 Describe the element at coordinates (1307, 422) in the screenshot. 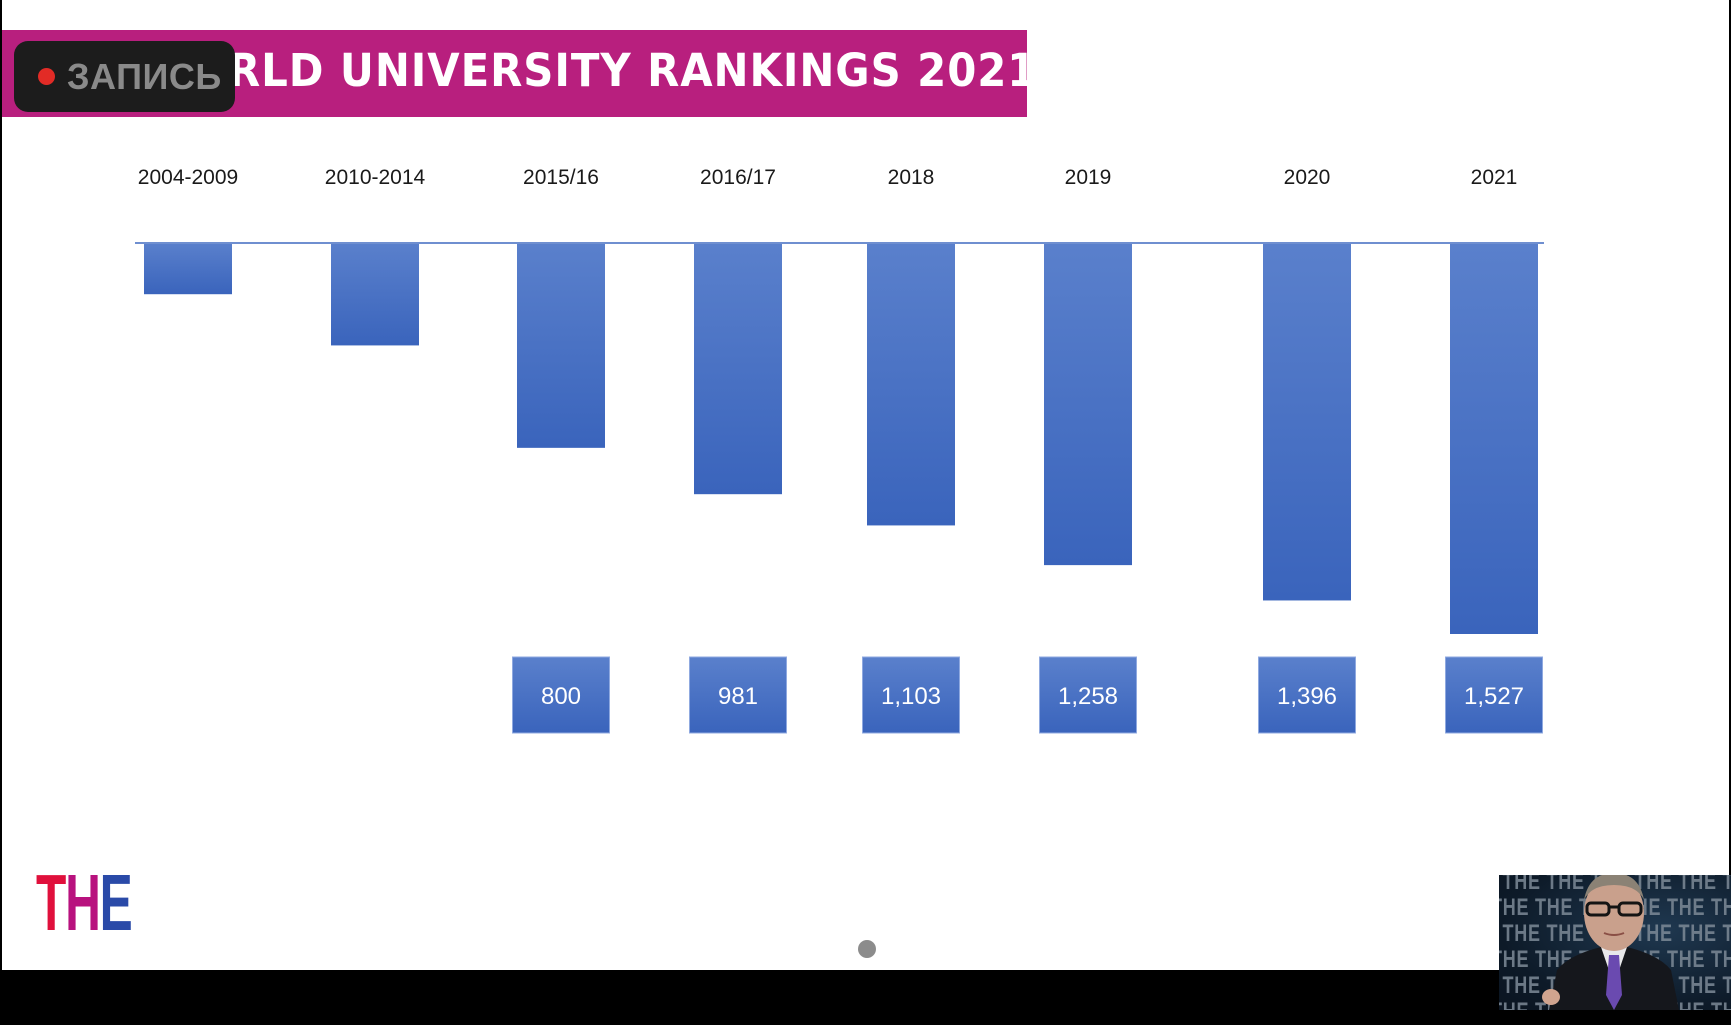

I see `bar-2020` at that location.